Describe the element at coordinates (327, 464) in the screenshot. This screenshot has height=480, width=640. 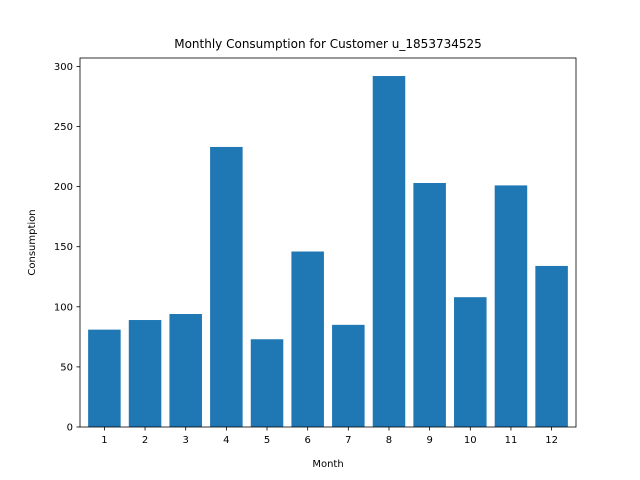
I see `x-axis-label: Month` at that location.